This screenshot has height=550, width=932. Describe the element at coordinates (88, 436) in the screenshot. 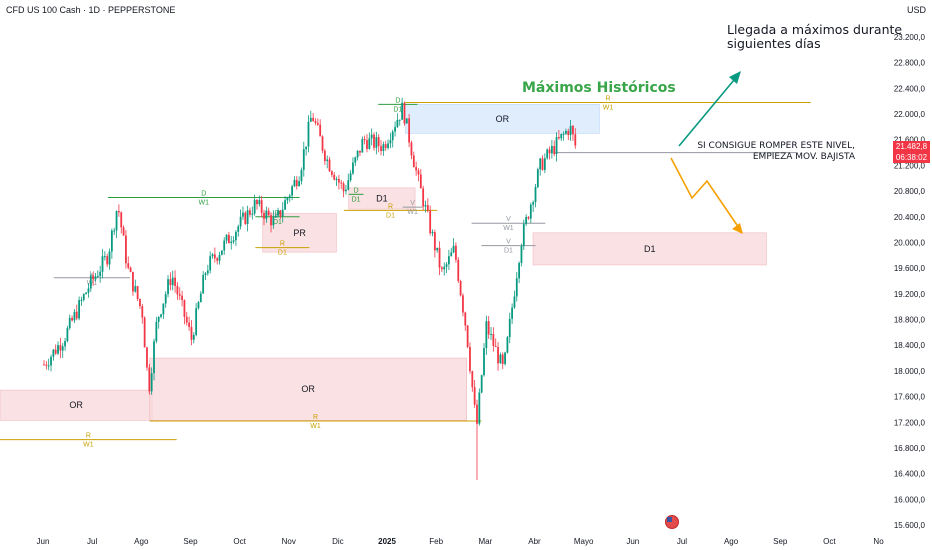

I see `level-label-0-0: R` at that location.